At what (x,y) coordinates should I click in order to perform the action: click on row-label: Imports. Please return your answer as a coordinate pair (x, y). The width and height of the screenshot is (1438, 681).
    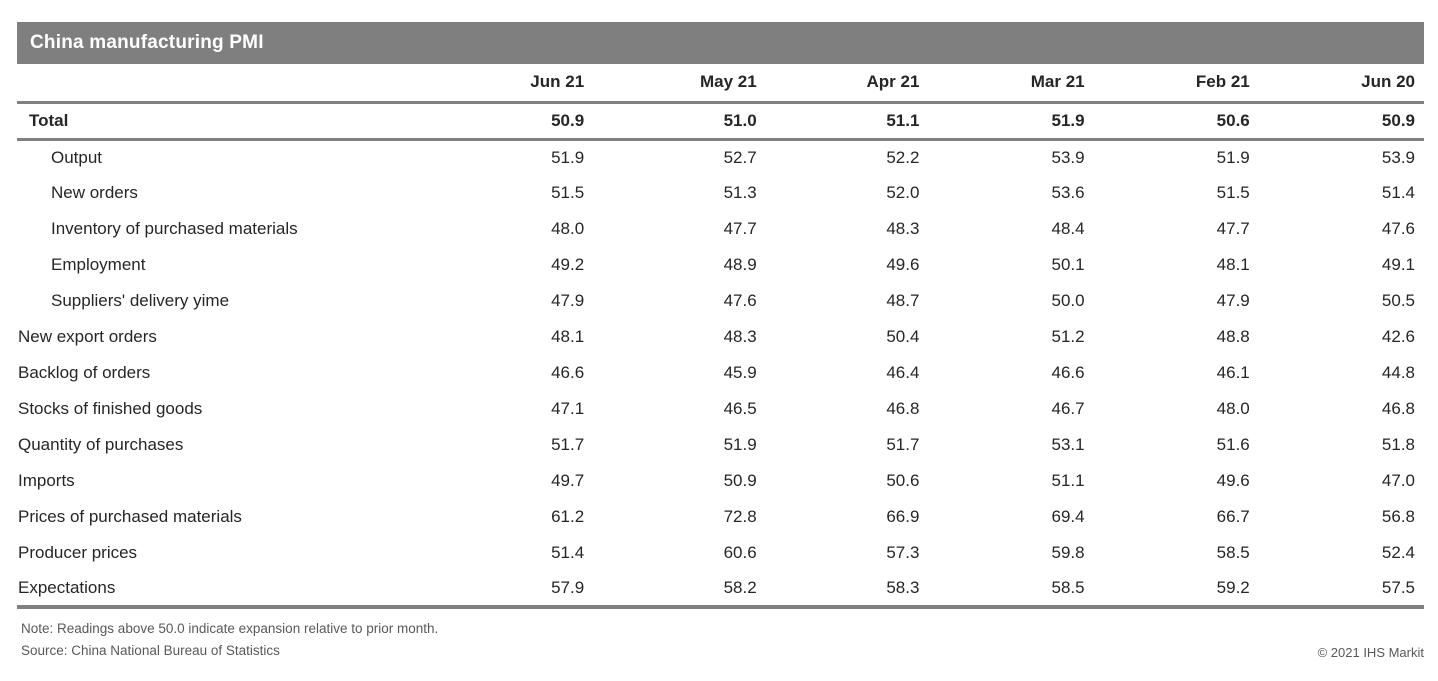
    Looking at the image, I should click on (46, 480).